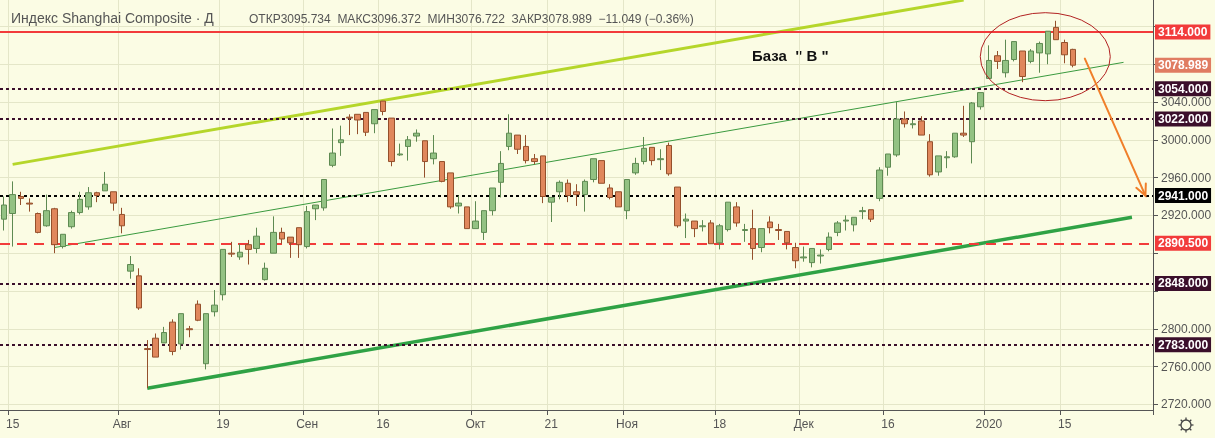 The image size is (1215, 438). What do you see at coordinates (307, 424) in the screenshot?
I see `x-tick-label: Сен` at bounding box center [307, 424].